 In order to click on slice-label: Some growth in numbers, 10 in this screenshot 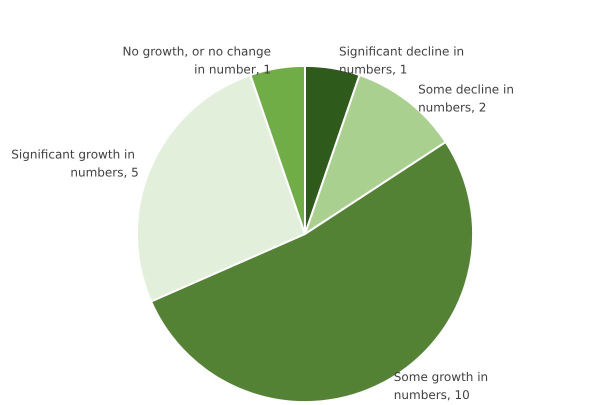, I will do `click(443, 386)`.